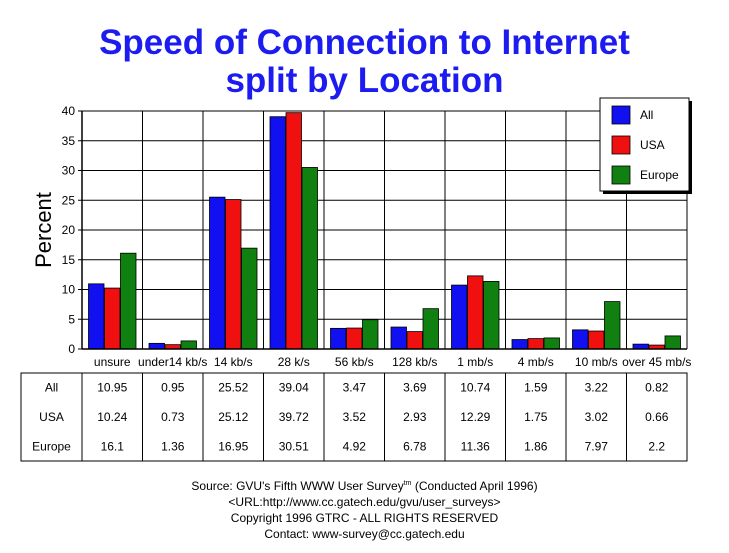 This screenshot has width=729, height=553. I want to click on y-tick-label: 5, so click(71, 319).